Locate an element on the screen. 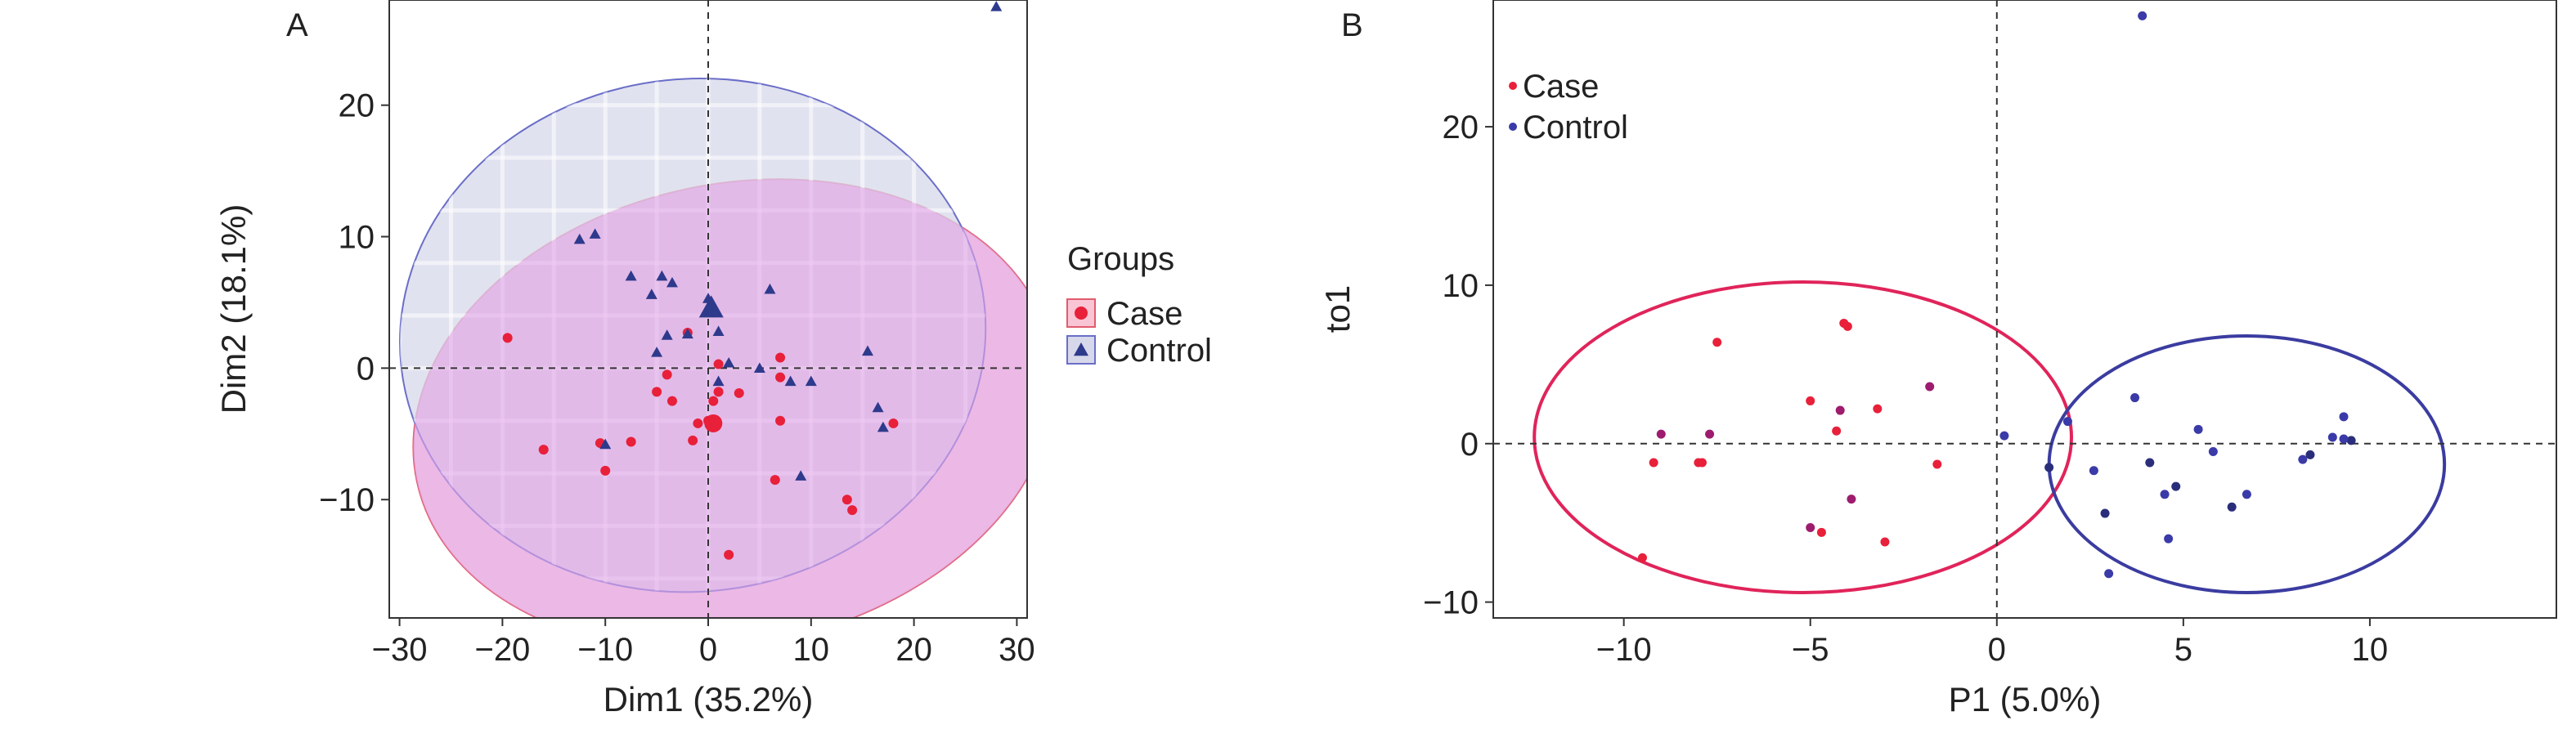 The image size is (2576, 734). confidence-ellipse-case is located at coordinates (1804, 437).